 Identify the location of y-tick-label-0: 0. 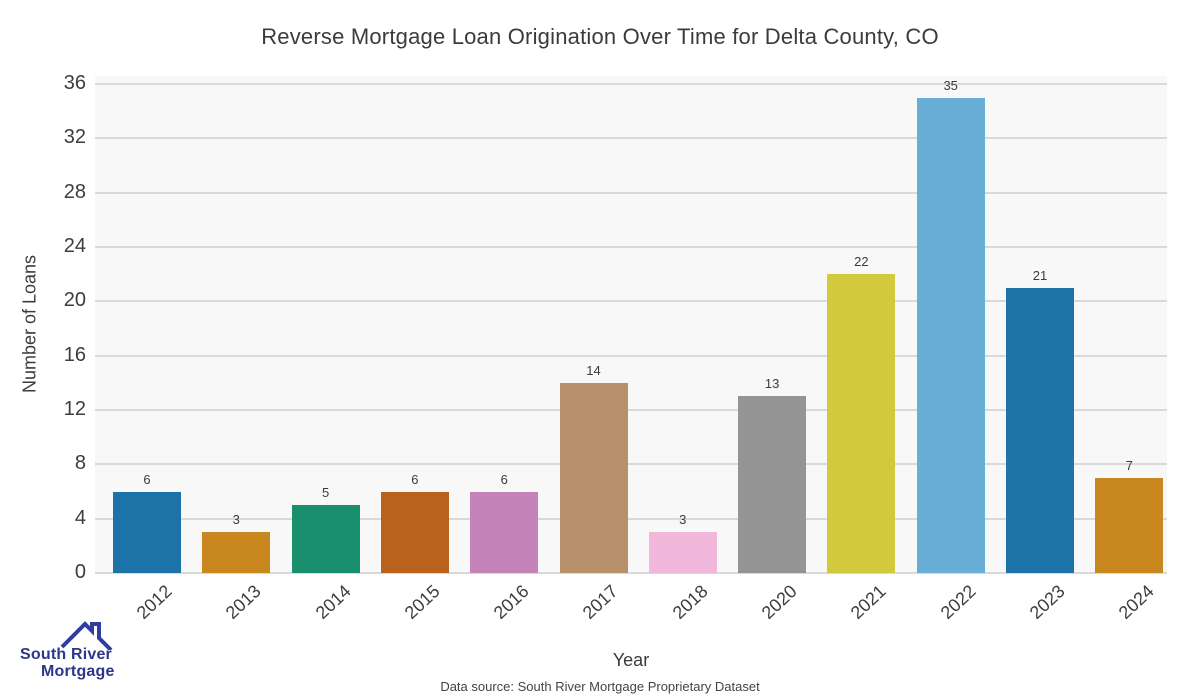
(80, 572).